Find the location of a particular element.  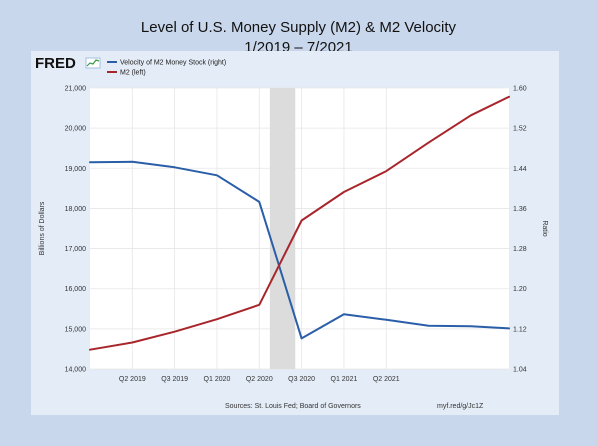

x-axis-tick-label: Q2 2021 is located at coordinates (386, 379).